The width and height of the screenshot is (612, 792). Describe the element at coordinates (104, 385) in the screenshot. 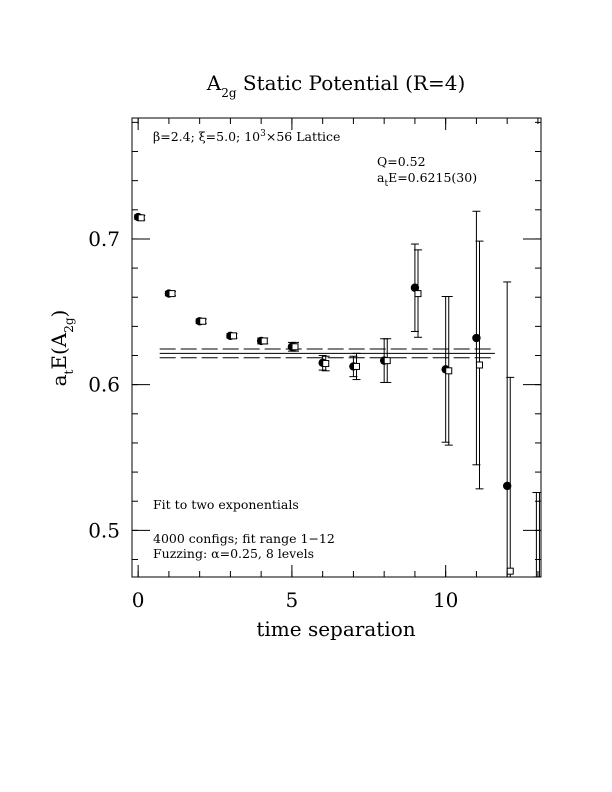

I see `y-tick-label: 0.6` at that location.